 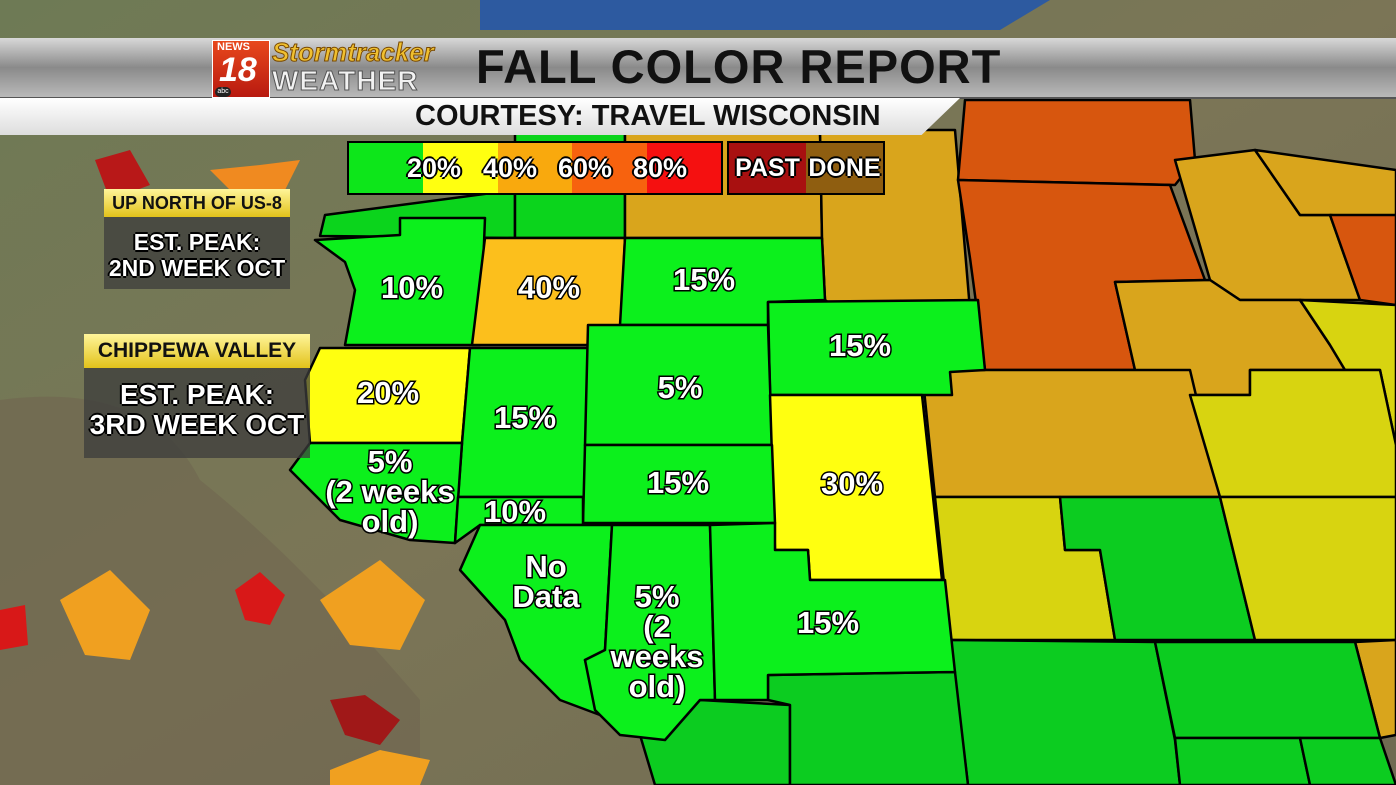 What do you see at coordinates (648, 116) in the screenshot?
I see `subtitle: COURTESY: TRAVEL WISCONSIN` at bounding box center [648, 116].